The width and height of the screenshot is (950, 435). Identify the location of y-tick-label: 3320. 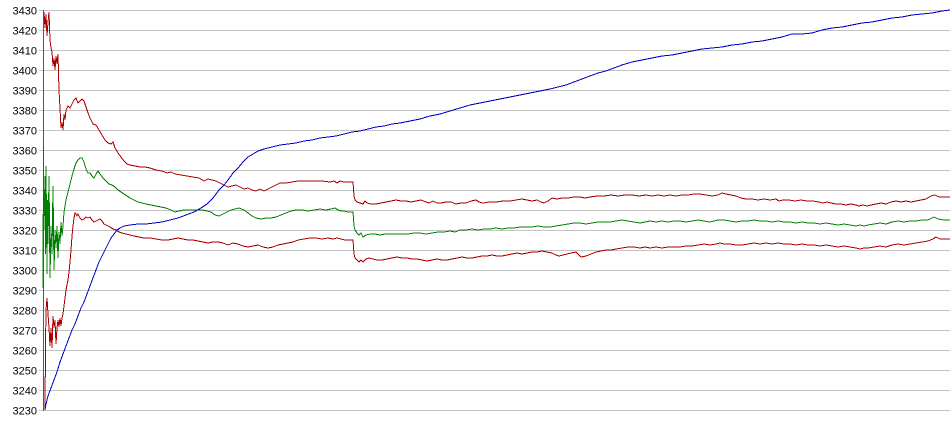
(25, 232).